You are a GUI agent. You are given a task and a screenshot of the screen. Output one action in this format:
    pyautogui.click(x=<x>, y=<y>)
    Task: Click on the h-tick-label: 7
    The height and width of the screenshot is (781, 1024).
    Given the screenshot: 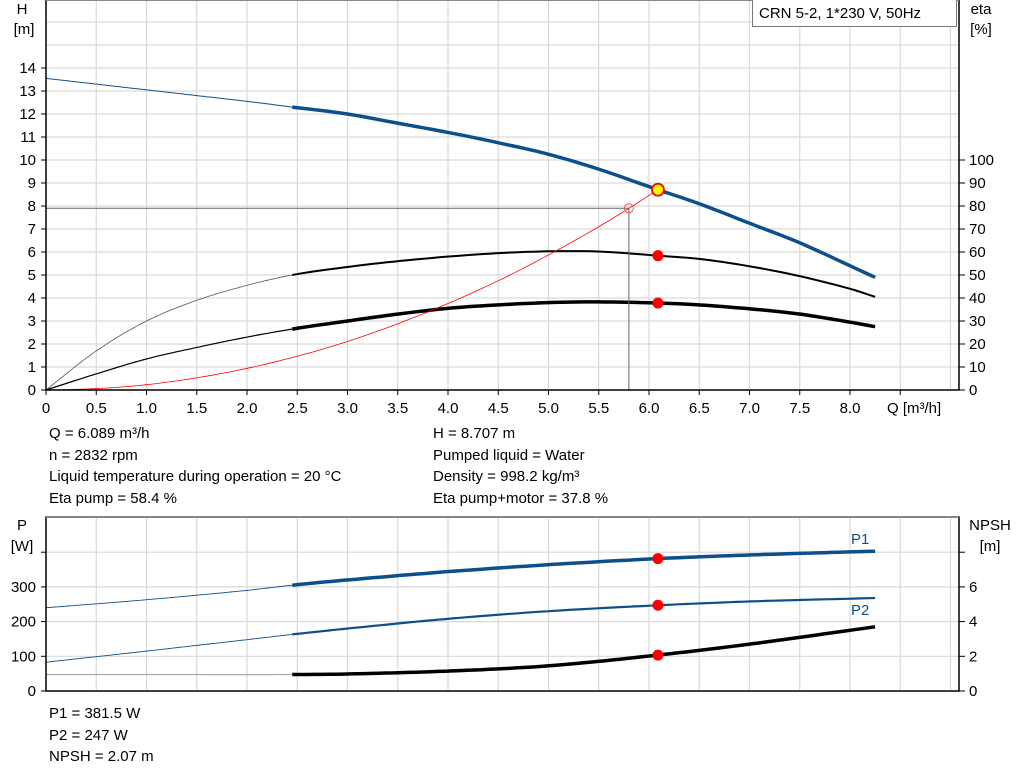 What is the action you would take?
    pyautogui.click(x=32, y=229)
    